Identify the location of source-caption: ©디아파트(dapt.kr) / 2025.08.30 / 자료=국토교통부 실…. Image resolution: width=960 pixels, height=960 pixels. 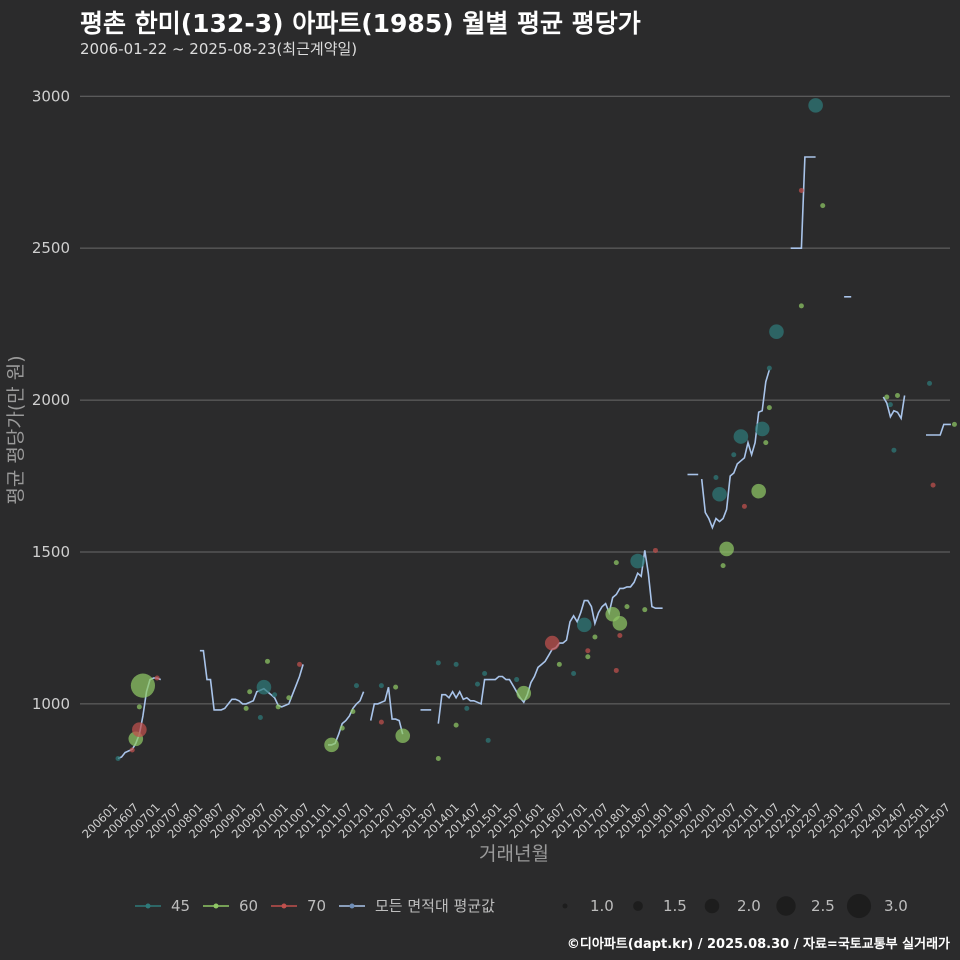
(758, 944).